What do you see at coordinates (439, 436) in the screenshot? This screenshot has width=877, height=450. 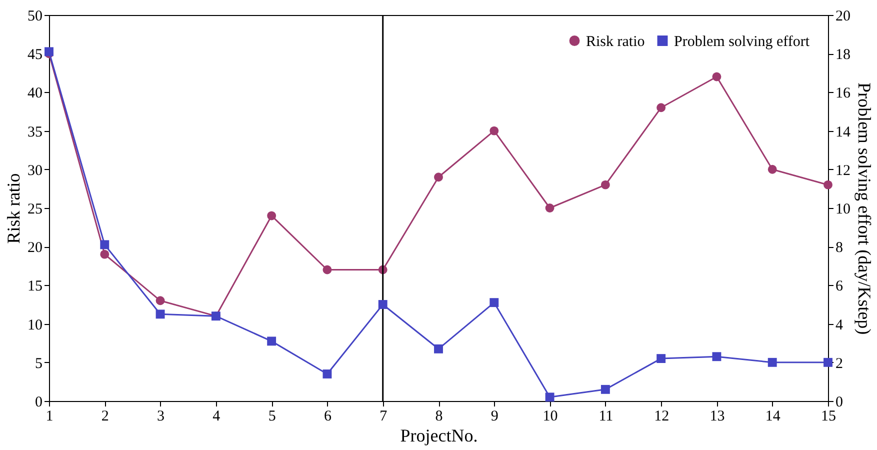 I see `x-axis-title: ProjectNo.` at bounding box center [439, 436].